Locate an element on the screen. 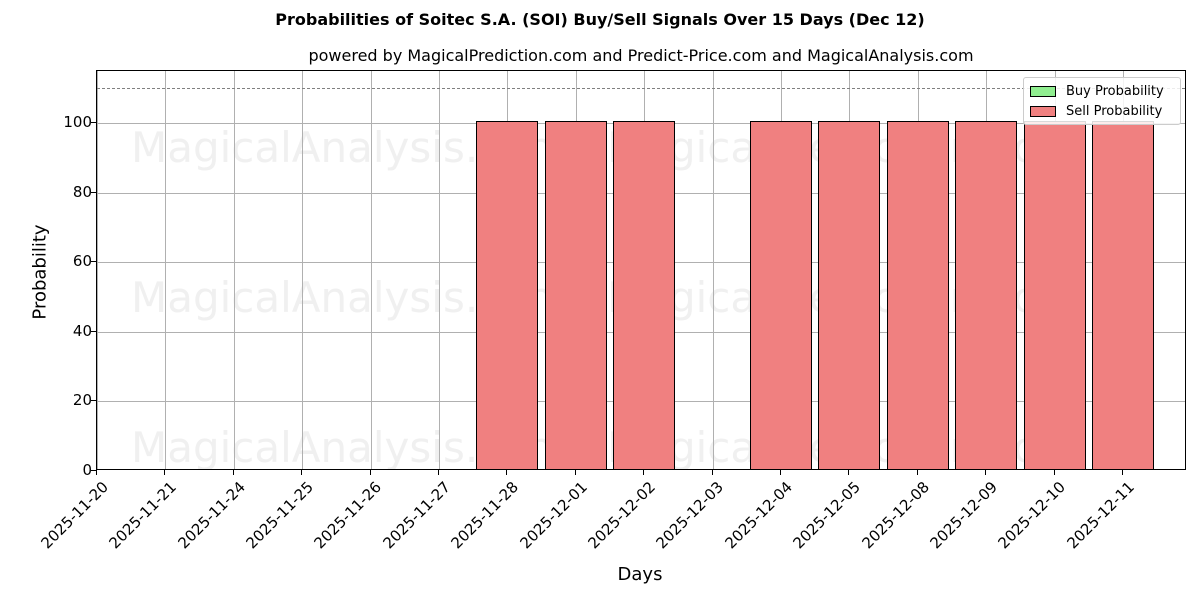 This screenshot has width=1200, height=600. x-tick-label: 2025-11-26 is located at coordinates (348, 515).